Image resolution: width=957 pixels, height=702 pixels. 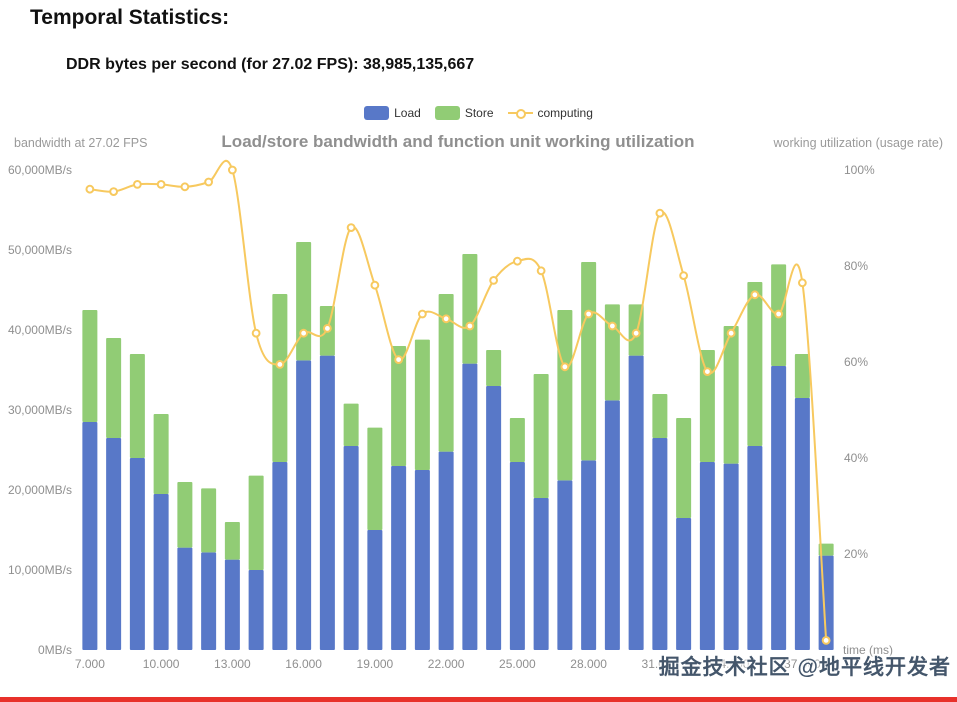 I want to click on left-axis-tick: 60,000MB/s, so click(x=40, y=170).